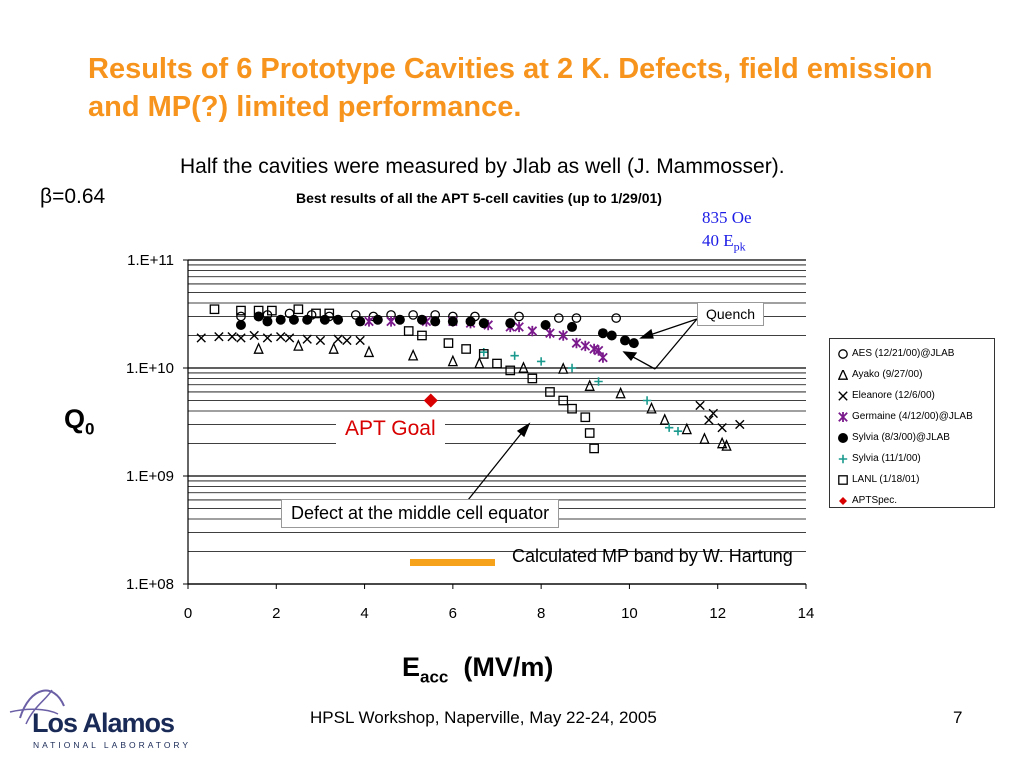 The width and height of the screenshot is (1024, 768). I want to click on x-tick-label: 14, so click(806, 613).